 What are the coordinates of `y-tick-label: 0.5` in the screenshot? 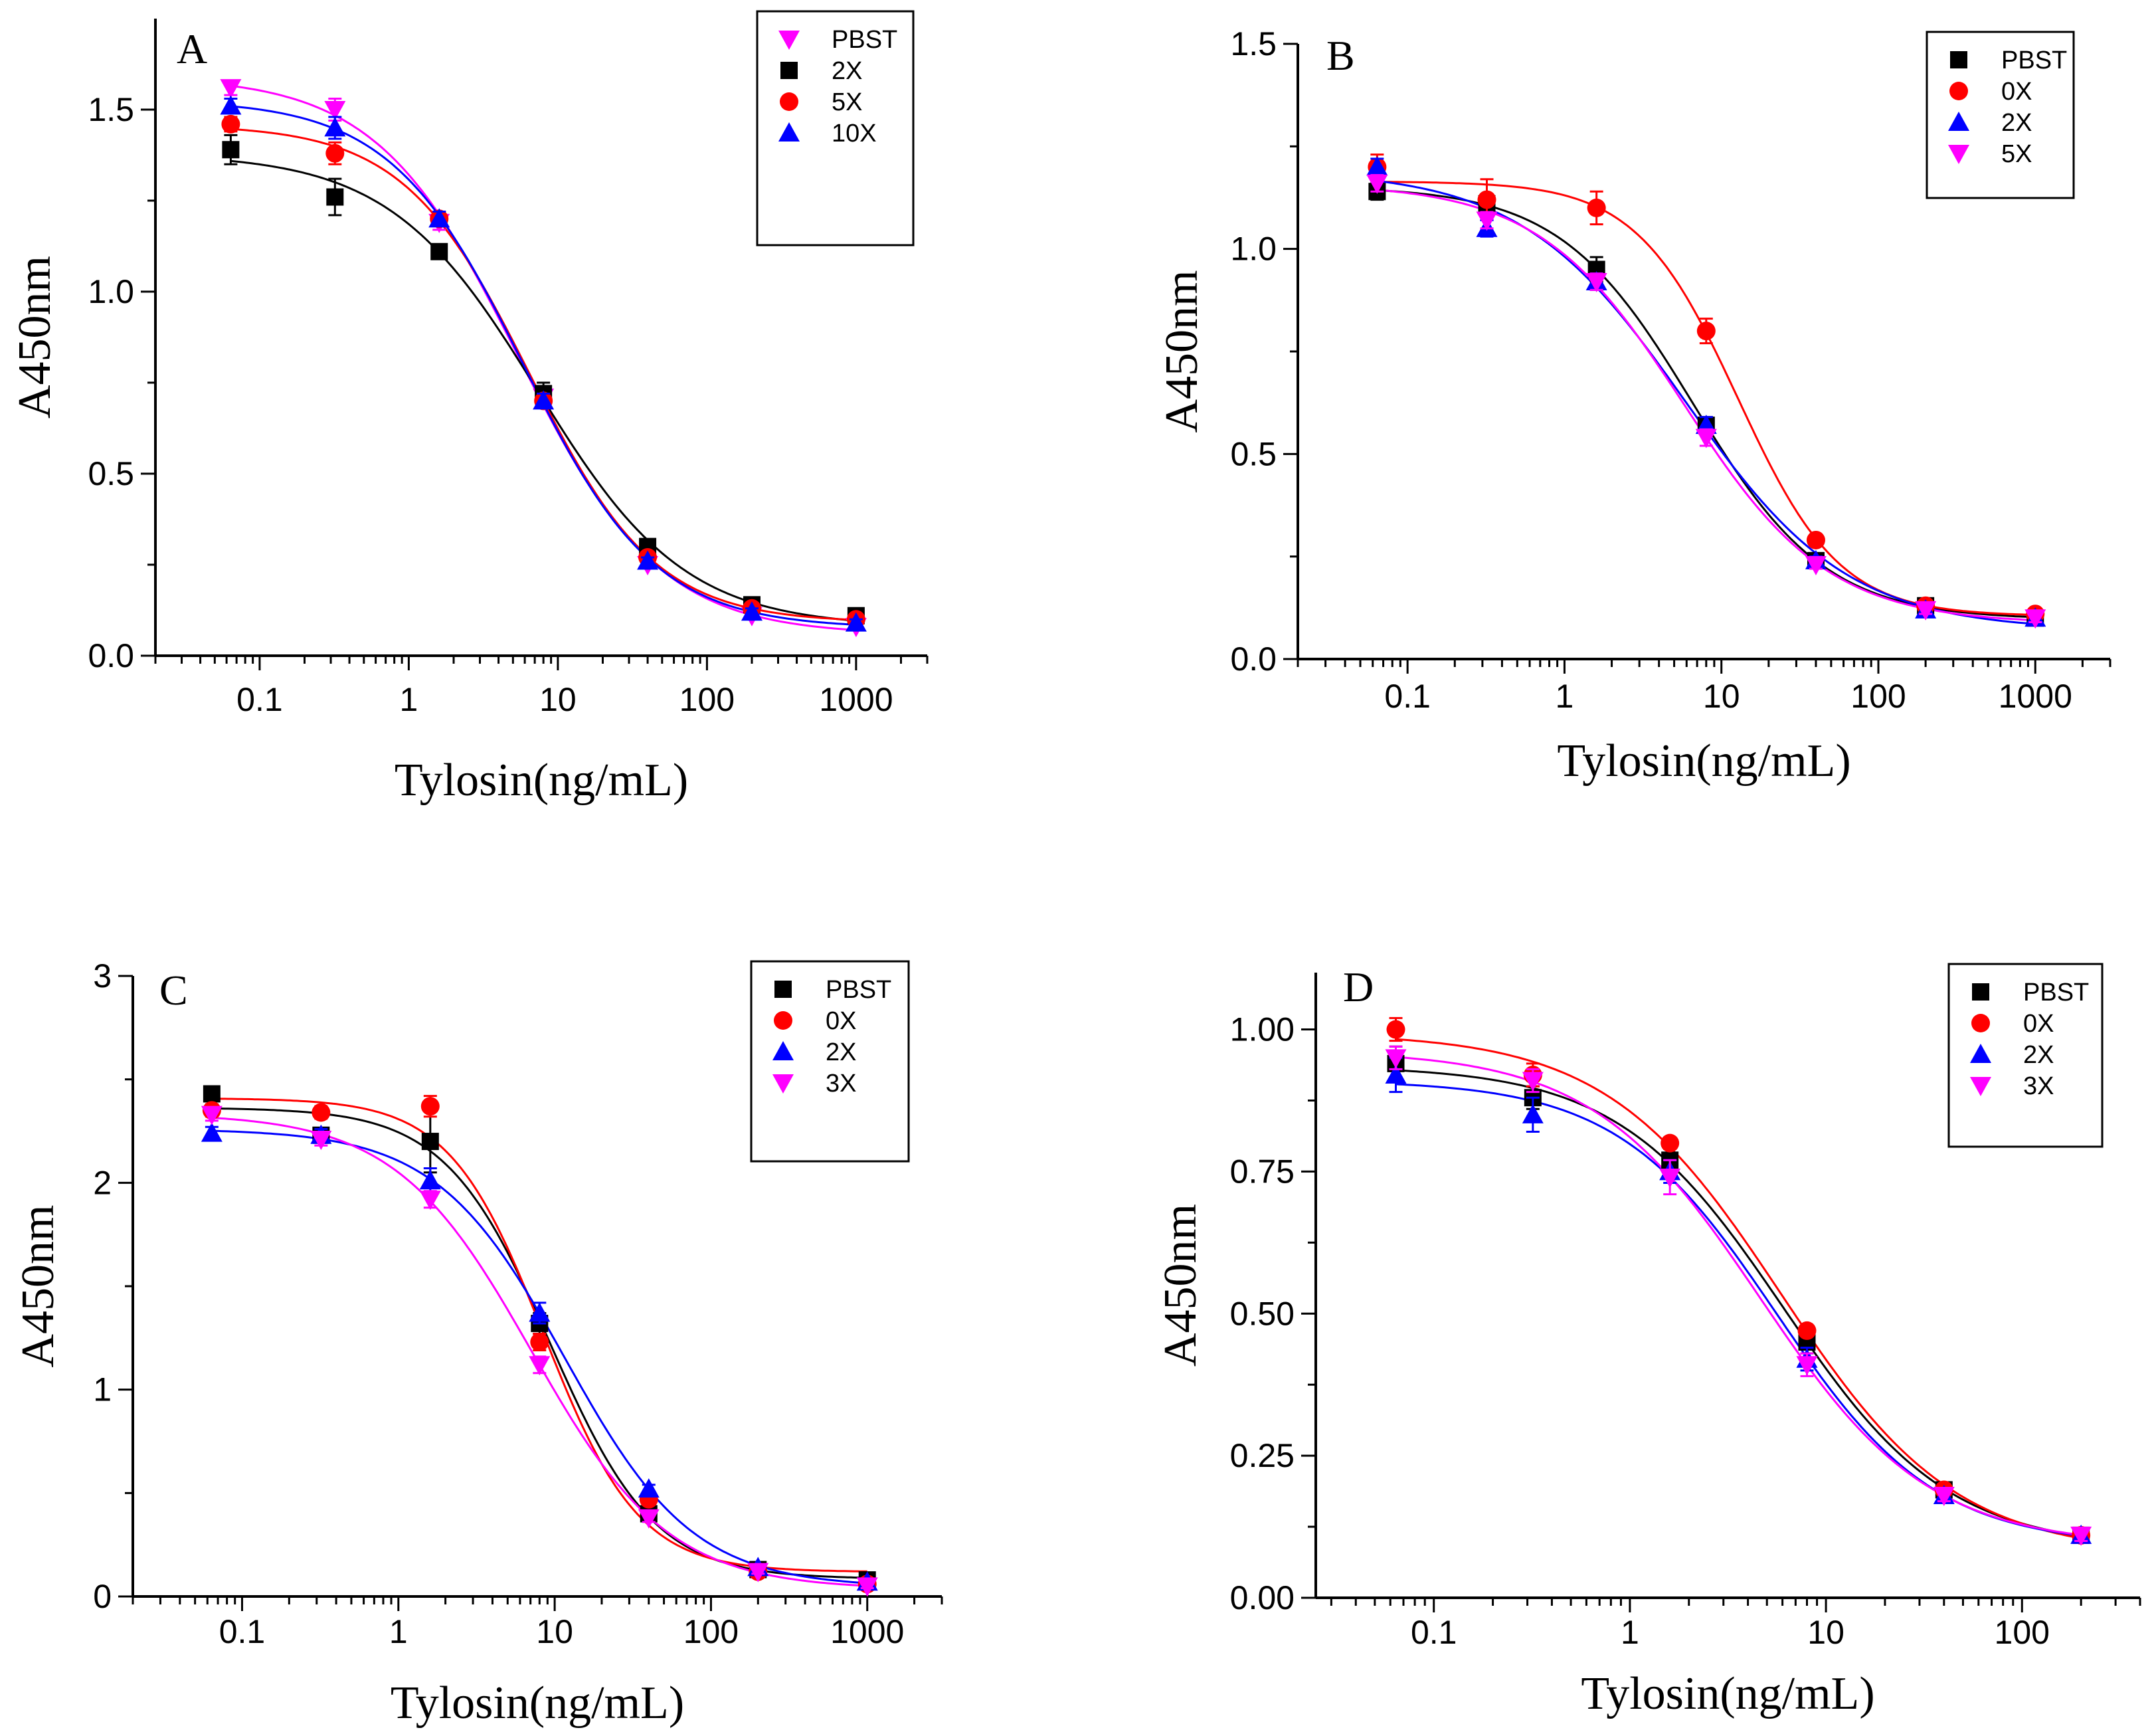 It's located at (1253, 453).